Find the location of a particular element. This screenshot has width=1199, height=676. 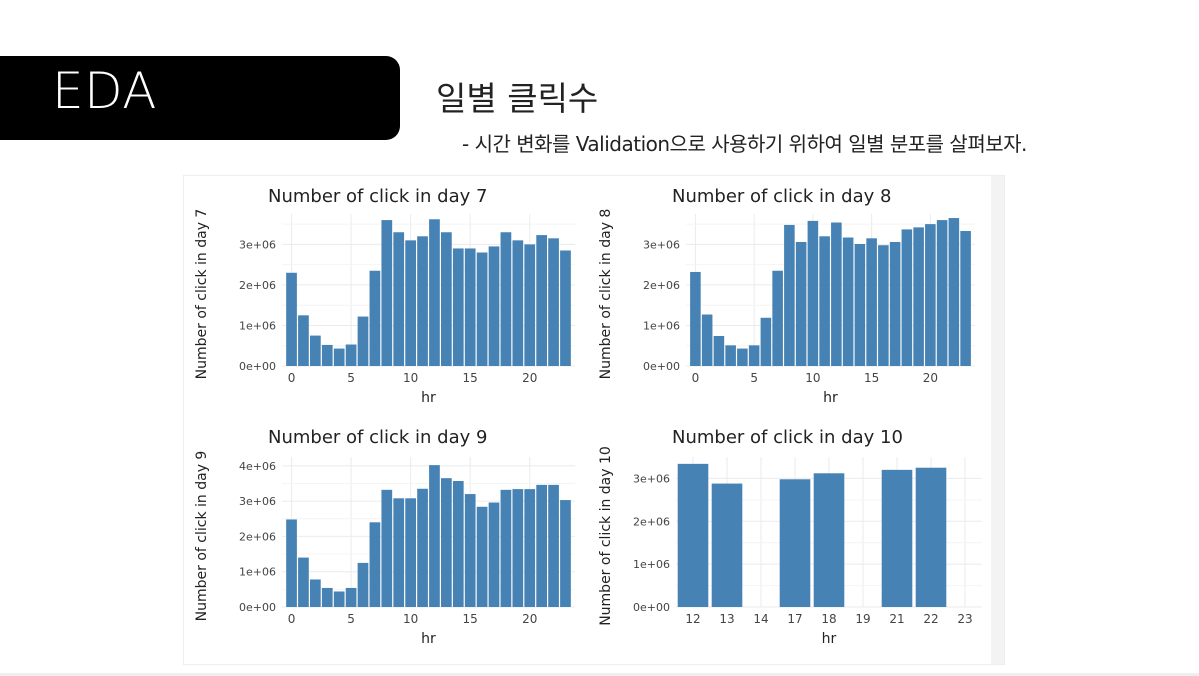

chart4-x-tick-label: 19 is located at coordinates (862, 619).